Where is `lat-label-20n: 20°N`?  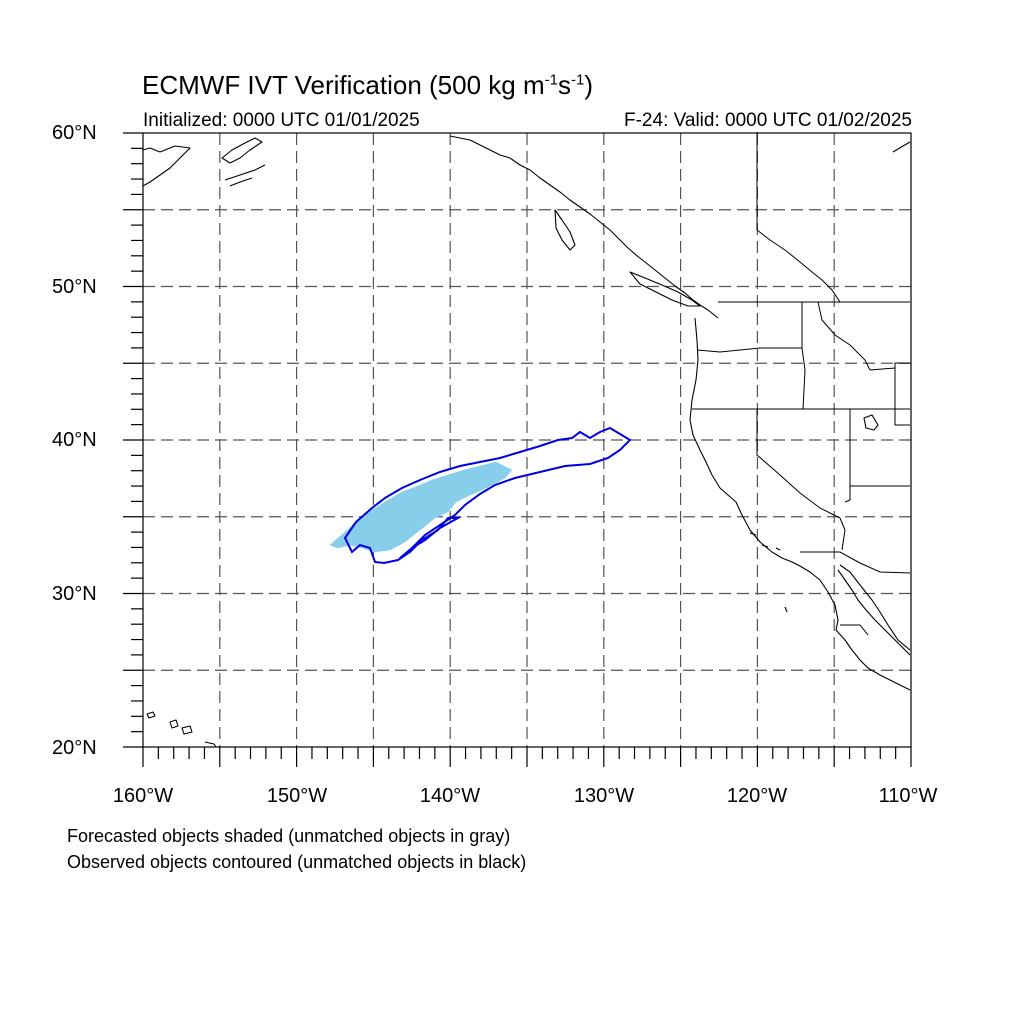 lat-label-20n: 20°N is located at coordinates (74, 748).